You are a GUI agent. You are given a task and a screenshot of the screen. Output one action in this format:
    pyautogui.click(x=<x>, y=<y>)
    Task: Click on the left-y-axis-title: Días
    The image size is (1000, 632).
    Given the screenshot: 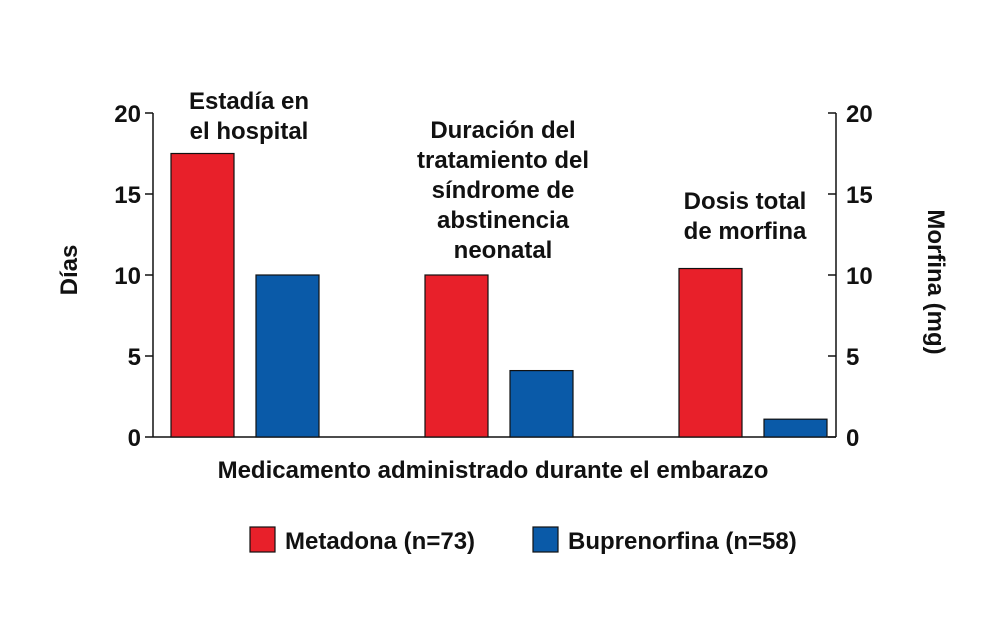 What is the action you would take?
    pyautogui.click(x=69, y=270)
    